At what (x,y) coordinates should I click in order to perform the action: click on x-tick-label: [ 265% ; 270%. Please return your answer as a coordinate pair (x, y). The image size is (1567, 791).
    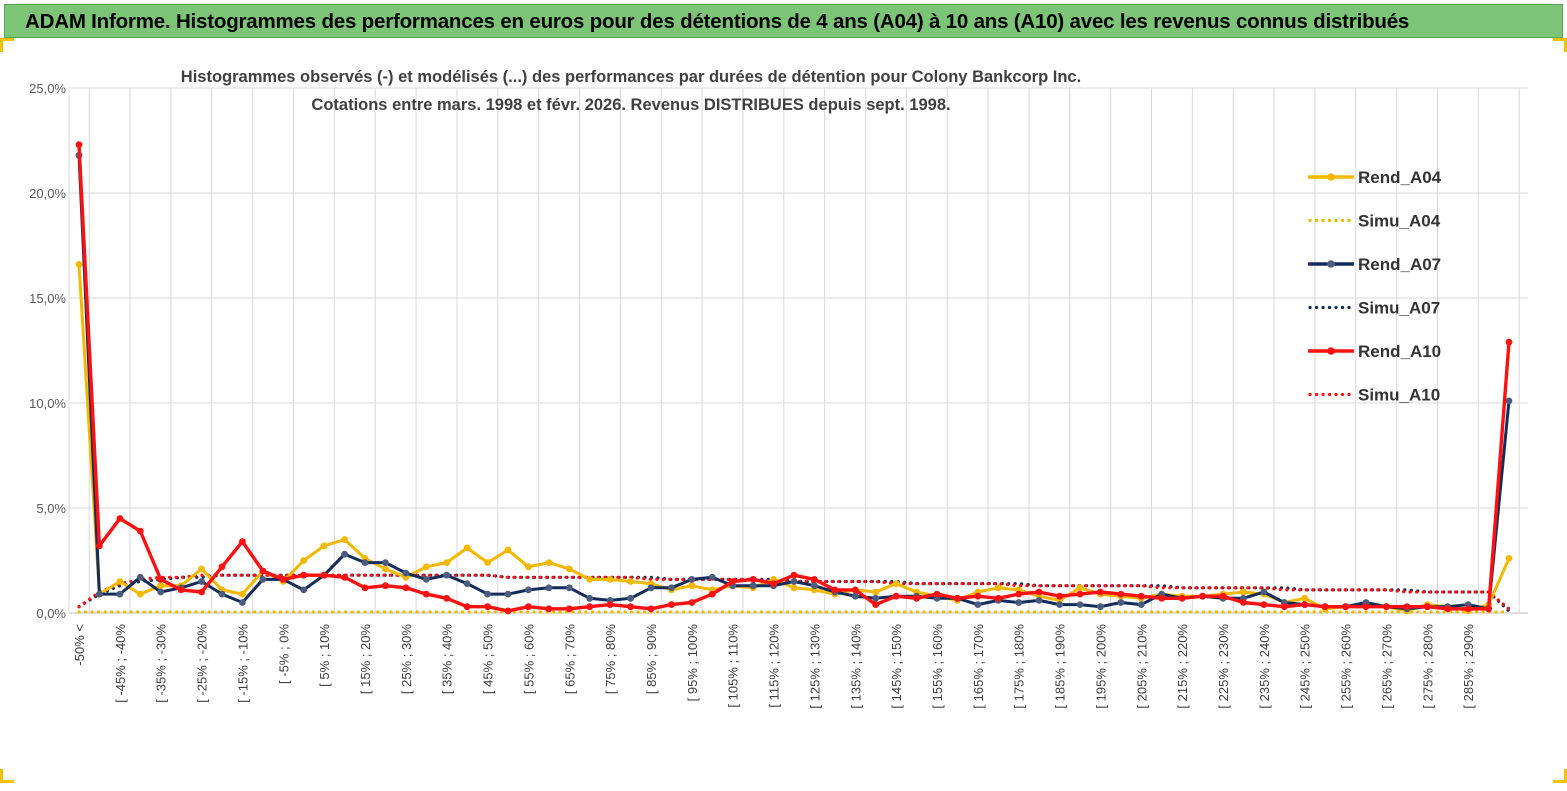
    Looking at the image, I should click on (1386, 666).